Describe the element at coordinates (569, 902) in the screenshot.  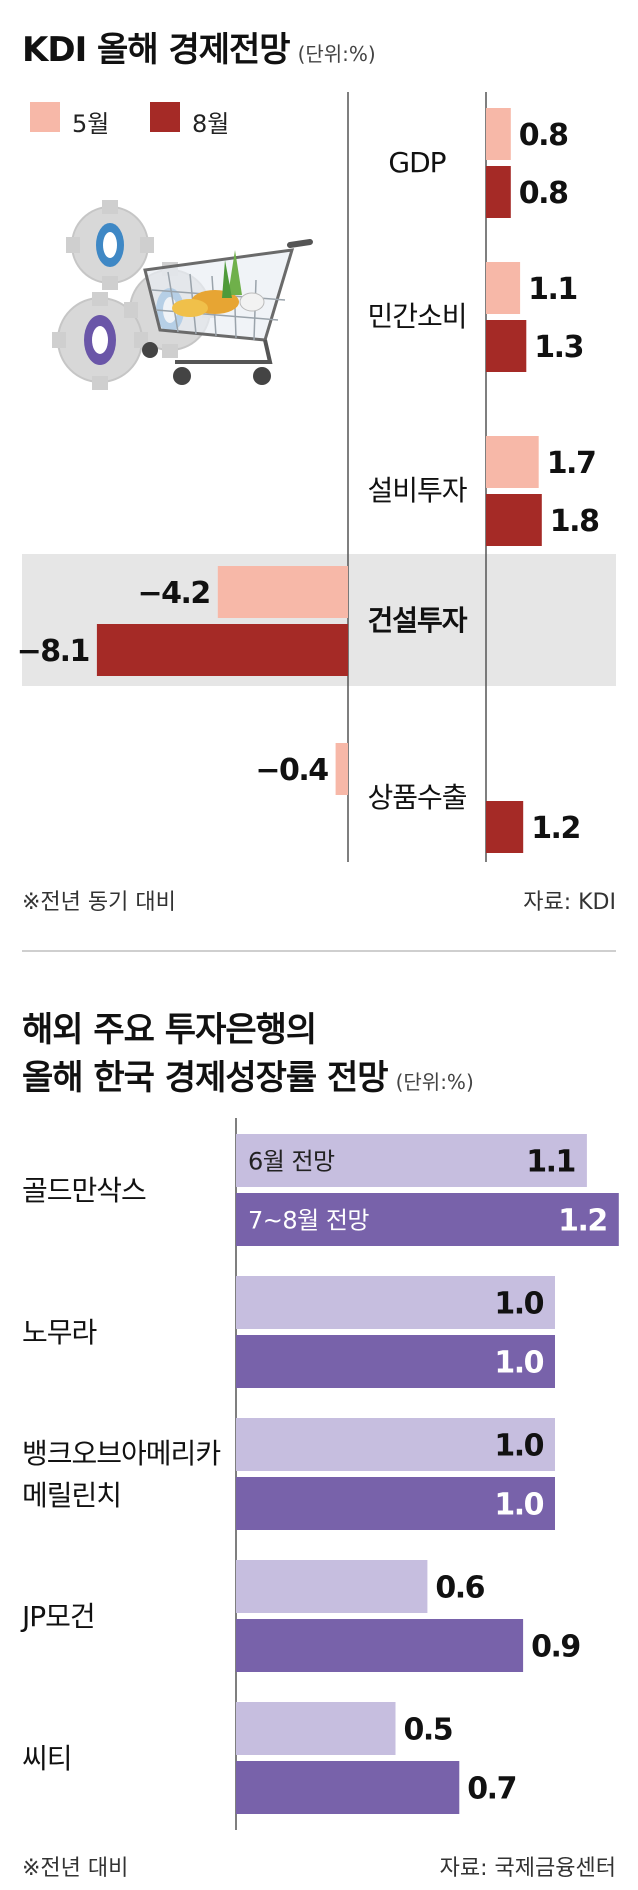
I see `kdi-source: 자료: KDI` at that location.